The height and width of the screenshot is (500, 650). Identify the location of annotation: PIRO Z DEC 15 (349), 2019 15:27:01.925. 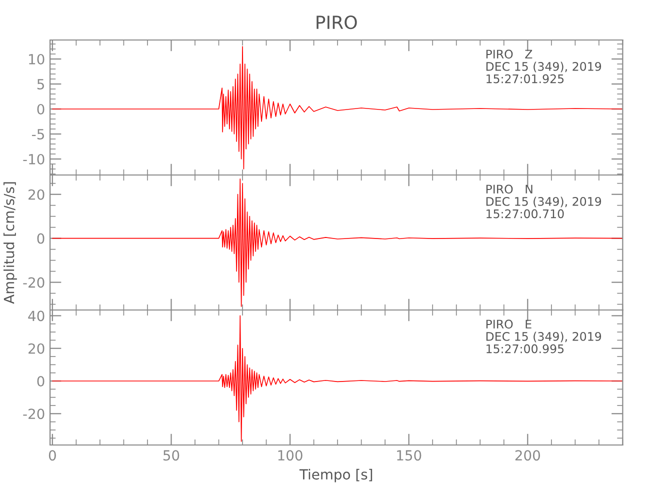
(544, 67).